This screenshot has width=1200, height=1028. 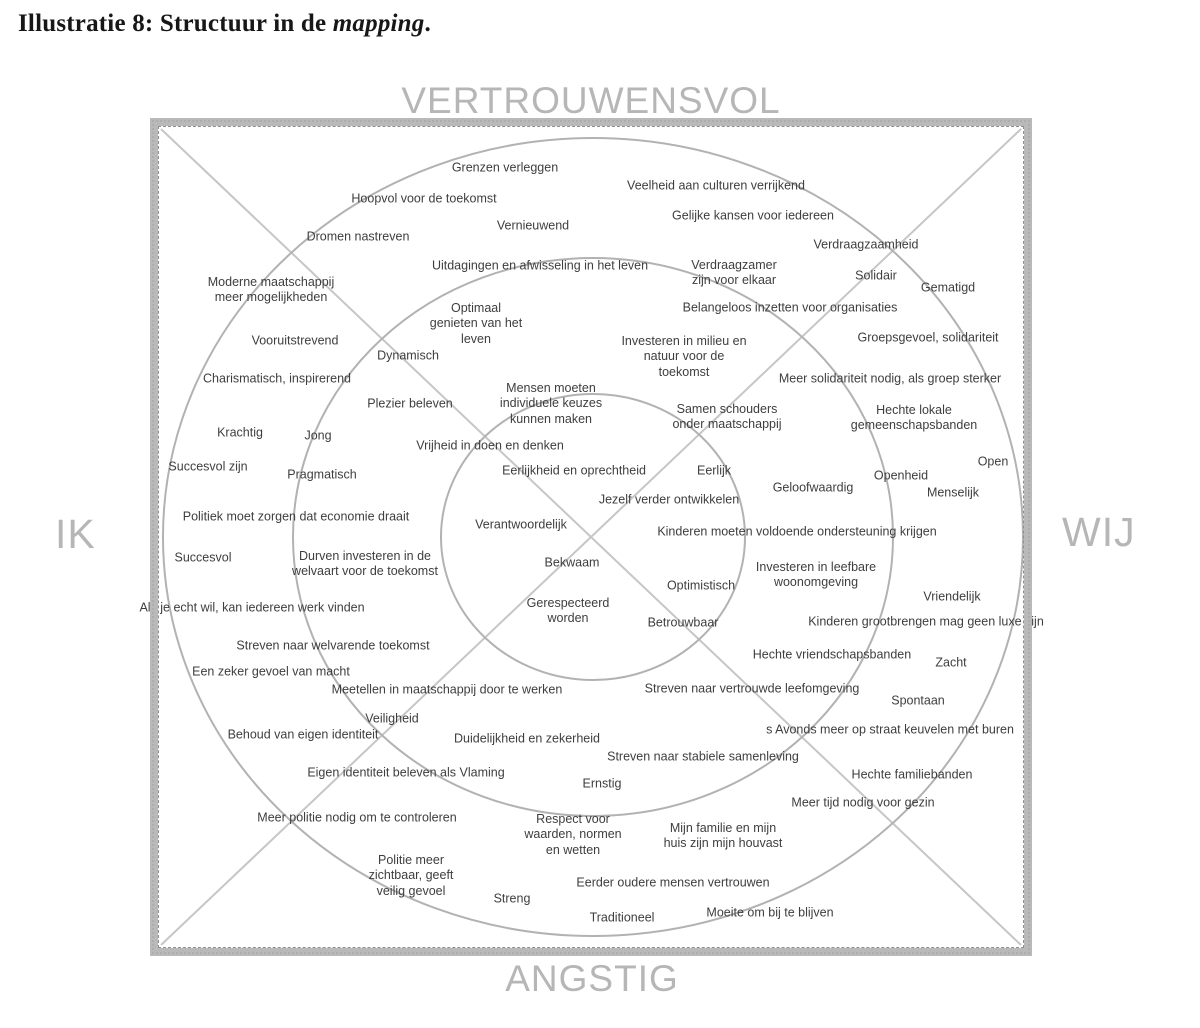 What do you see at coordinates (540, 265) in the screenshot?
I see `map-label: Uitdagingen en afwisseling in het leven` at bounding box center [540, 265].